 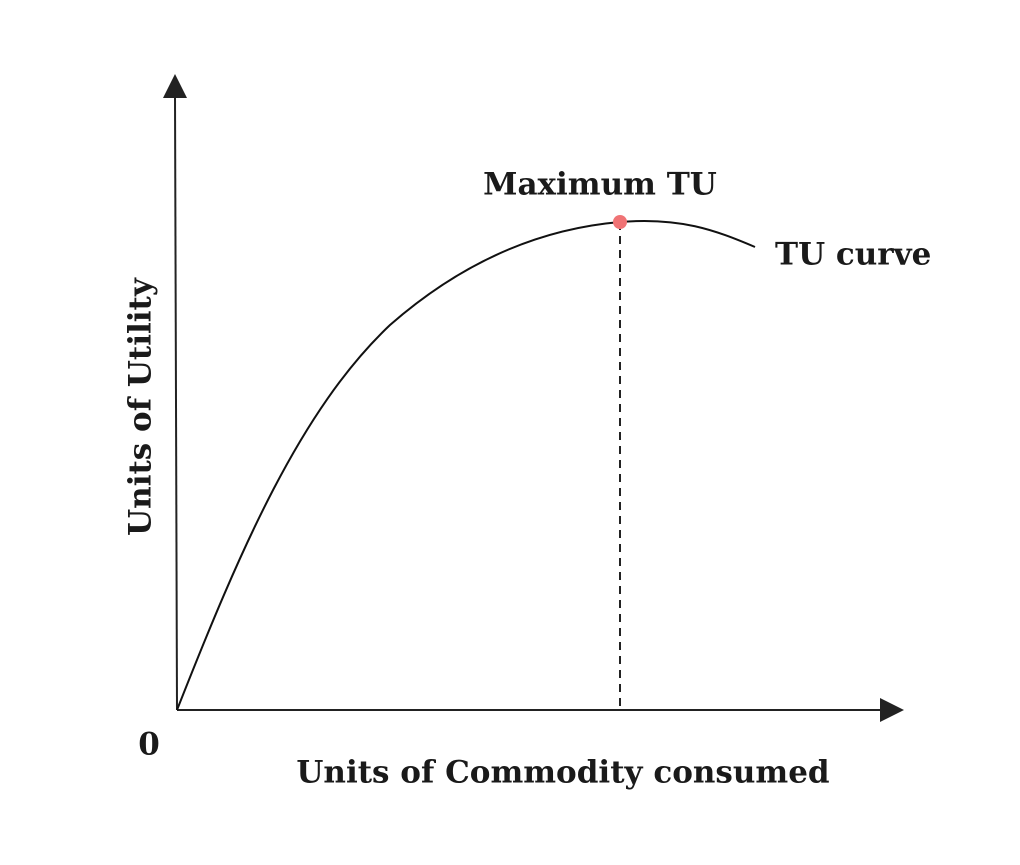 What do you see at coordinates (149, 745) in the screenshot?
I see `origin-label: 0` at bounding box center [149, 745].